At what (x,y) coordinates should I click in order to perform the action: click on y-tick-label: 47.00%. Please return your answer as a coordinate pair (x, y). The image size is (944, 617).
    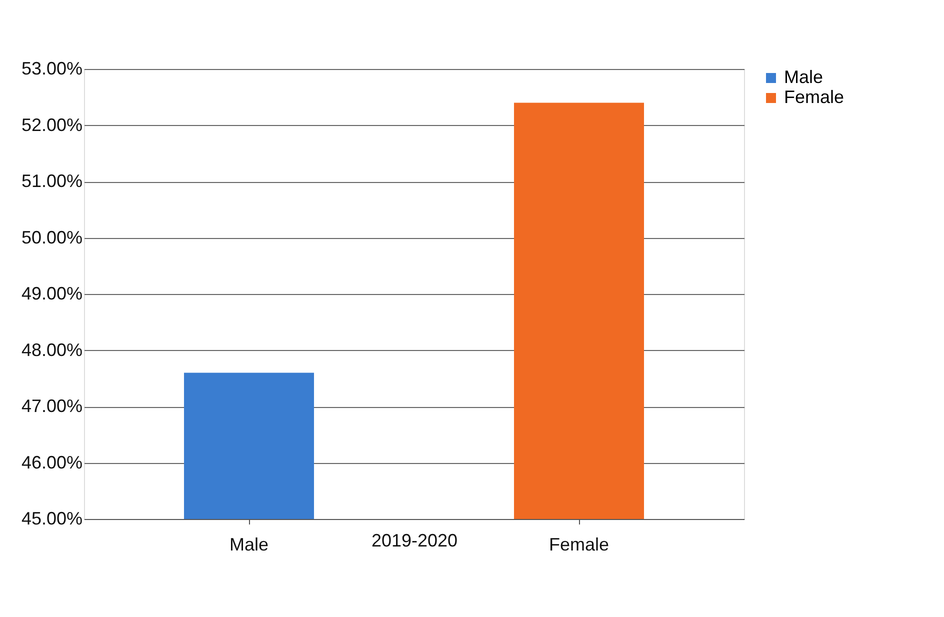
    Looking at the image, I should click on (51, 406).